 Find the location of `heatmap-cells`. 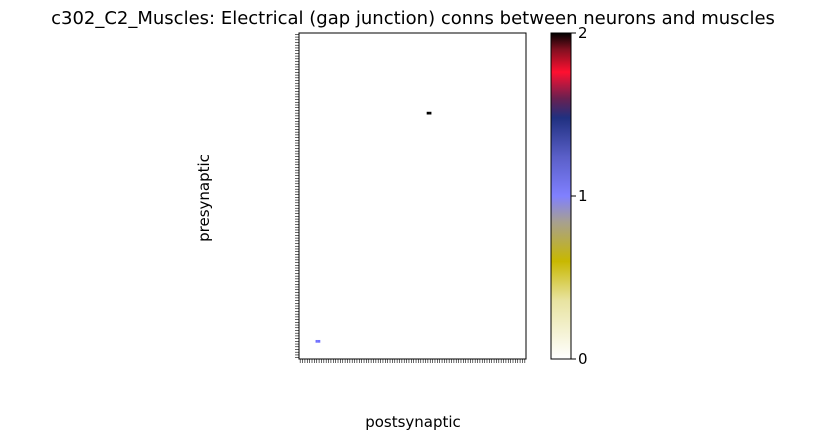

heatmap-cells is located at coordinates (373, 227).